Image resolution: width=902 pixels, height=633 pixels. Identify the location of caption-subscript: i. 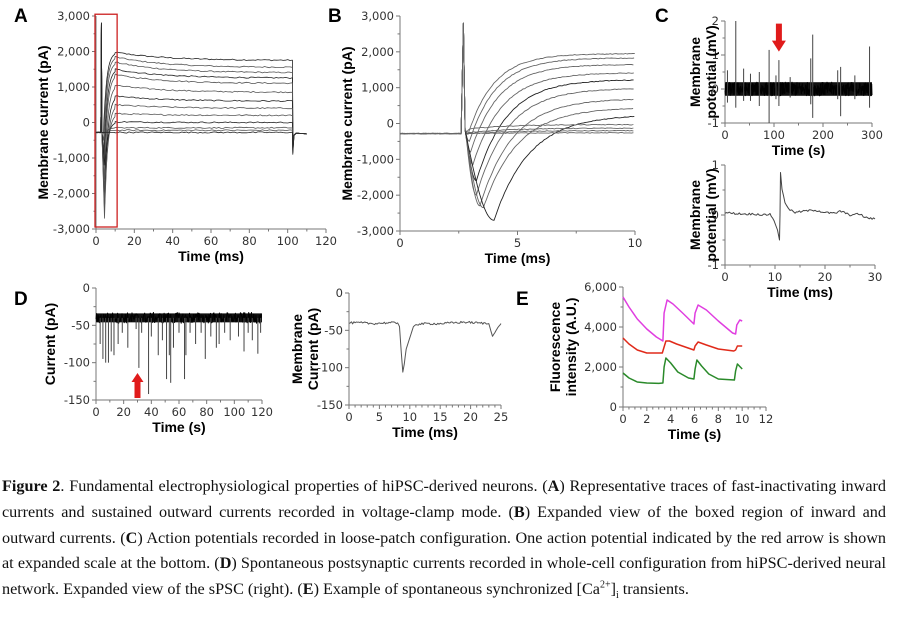
(617, 596).